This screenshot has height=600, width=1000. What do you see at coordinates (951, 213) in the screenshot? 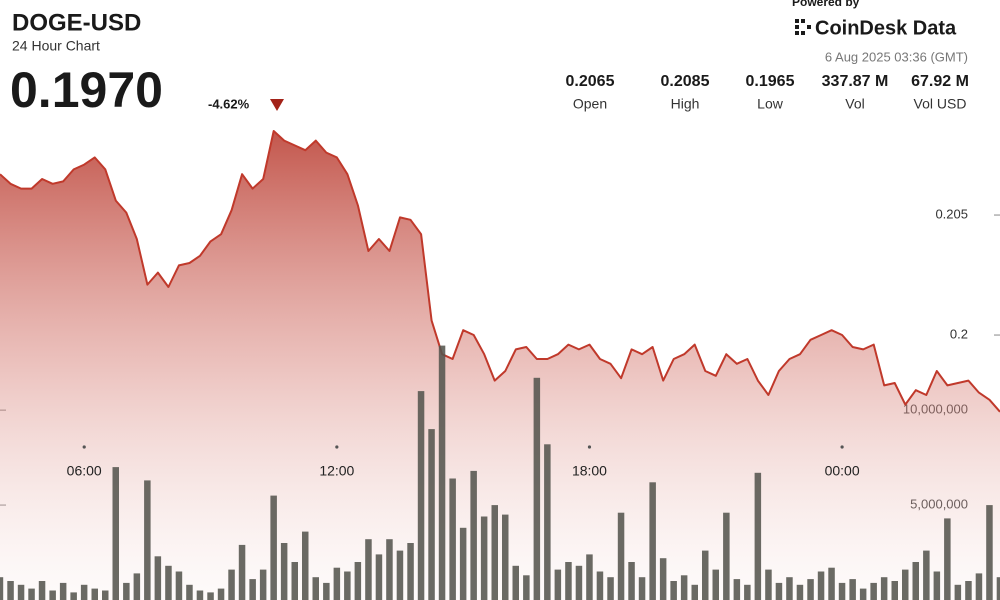
I see `y-tick-label: 0.205` at bounding box center [951, 213].